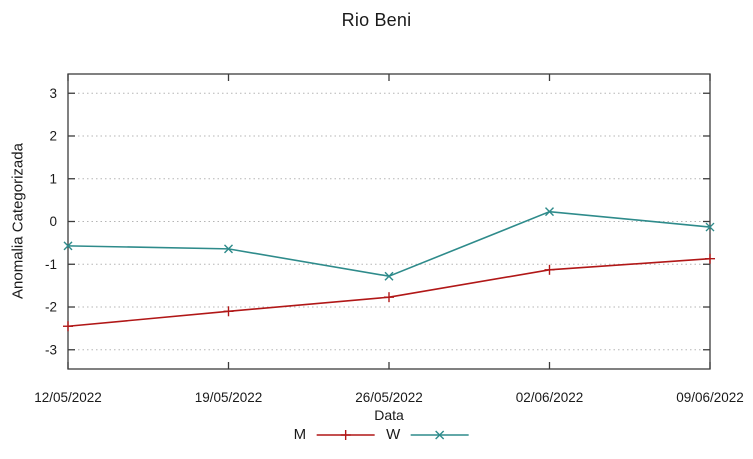  I want to click on y-tick-label: -1, so click(51, 264).